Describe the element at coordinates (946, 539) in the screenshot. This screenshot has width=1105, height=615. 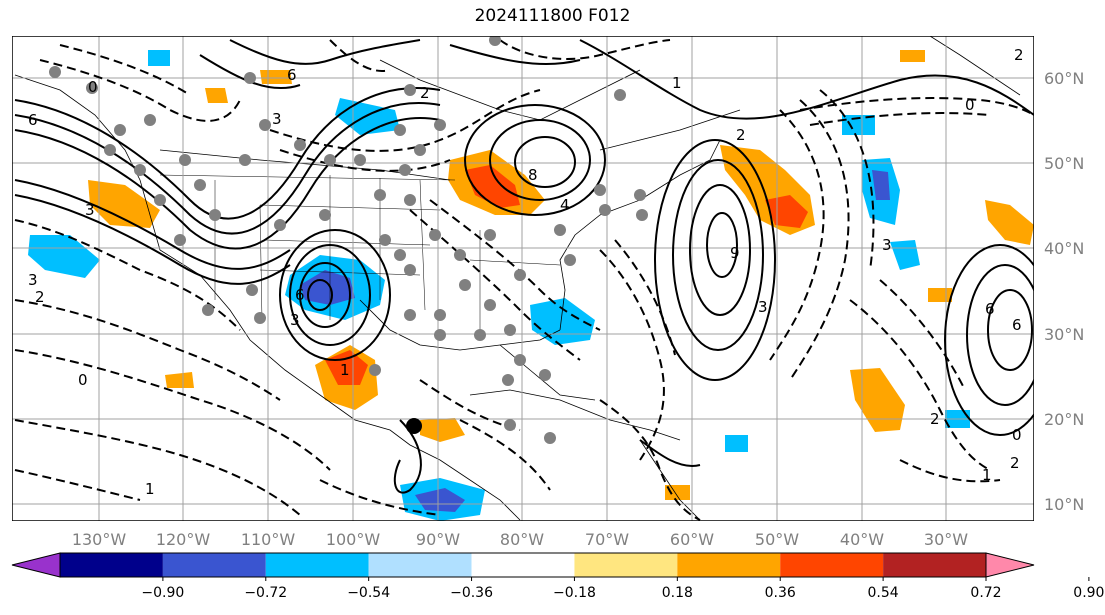
I see `lon-label: 30°W` at that location.